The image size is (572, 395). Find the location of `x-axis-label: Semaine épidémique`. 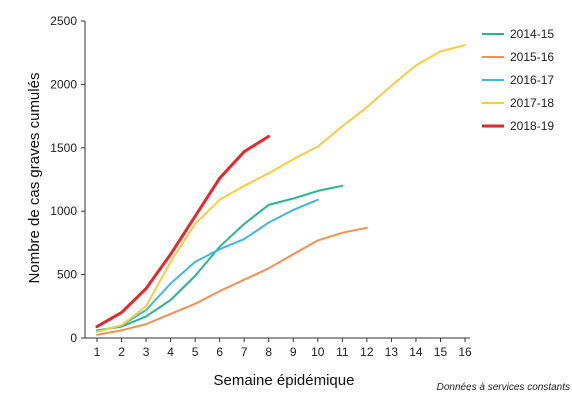

x-axis-label: Semaine épidémique is located at coordinates (284, 380).